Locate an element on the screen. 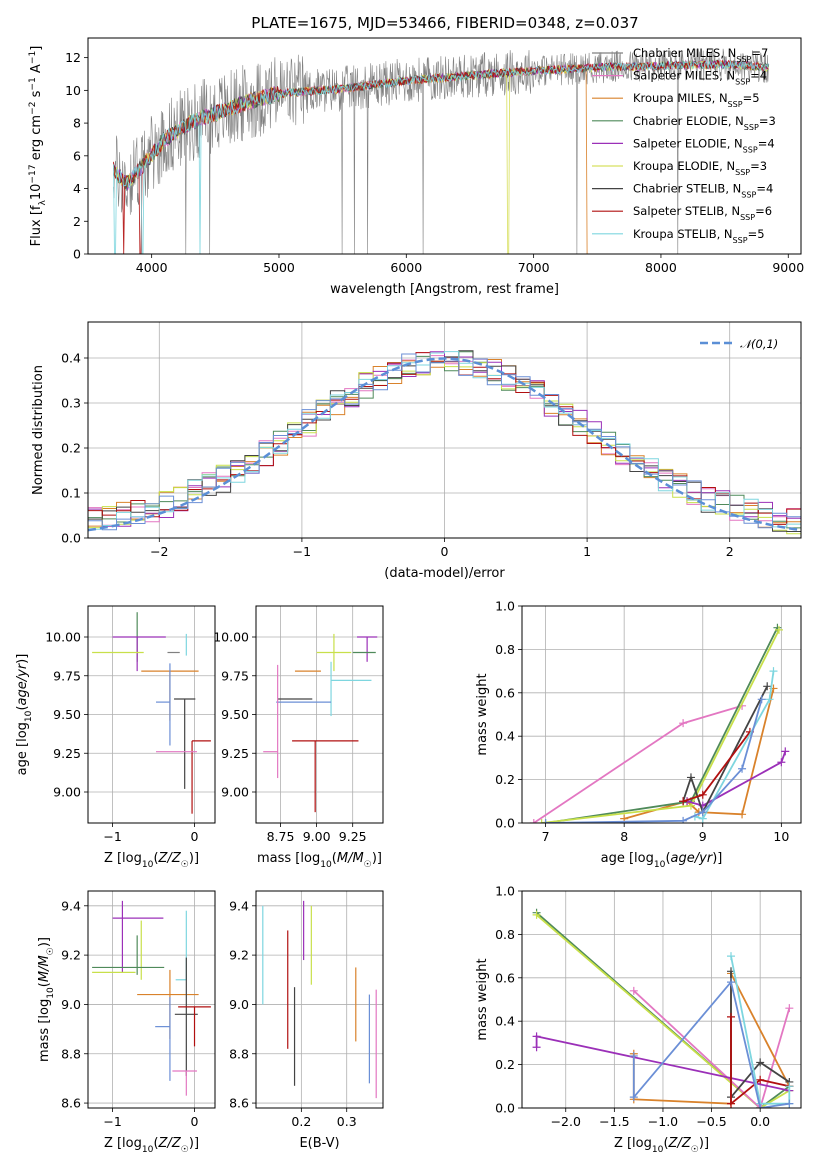  x-tick-label: 2 is located at coordinates (730, 551).